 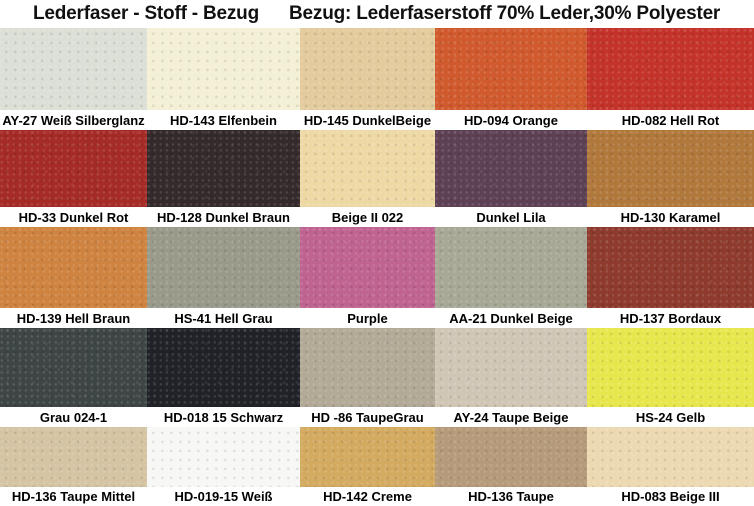 I want to click on swatch-label: HD-136 Taupe, so click(x=511, y=496).